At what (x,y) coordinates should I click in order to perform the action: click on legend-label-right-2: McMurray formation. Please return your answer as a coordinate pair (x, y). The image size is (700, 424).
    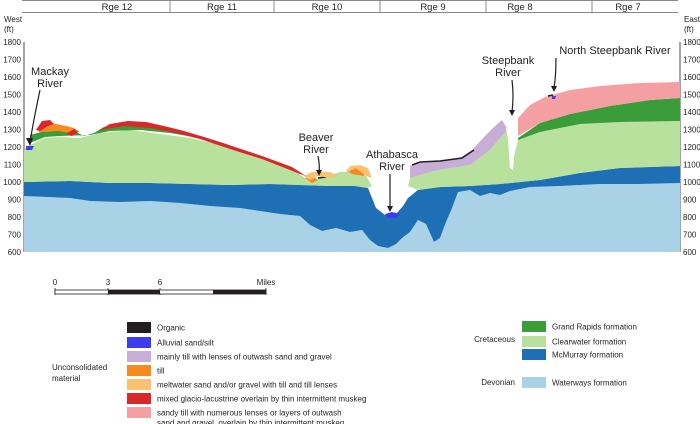
    Looking at the image, I should click on (587, 355).